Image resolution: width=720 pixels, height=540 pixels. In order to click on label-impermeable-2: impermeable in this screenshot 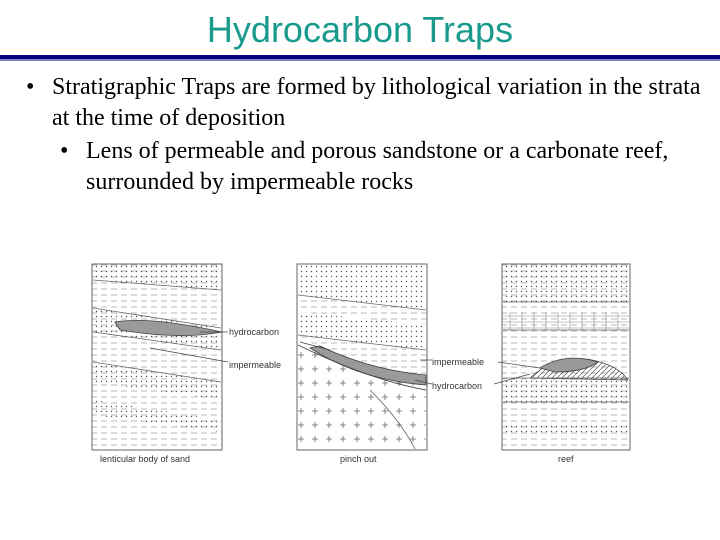, I will do `click(458, 362)`.